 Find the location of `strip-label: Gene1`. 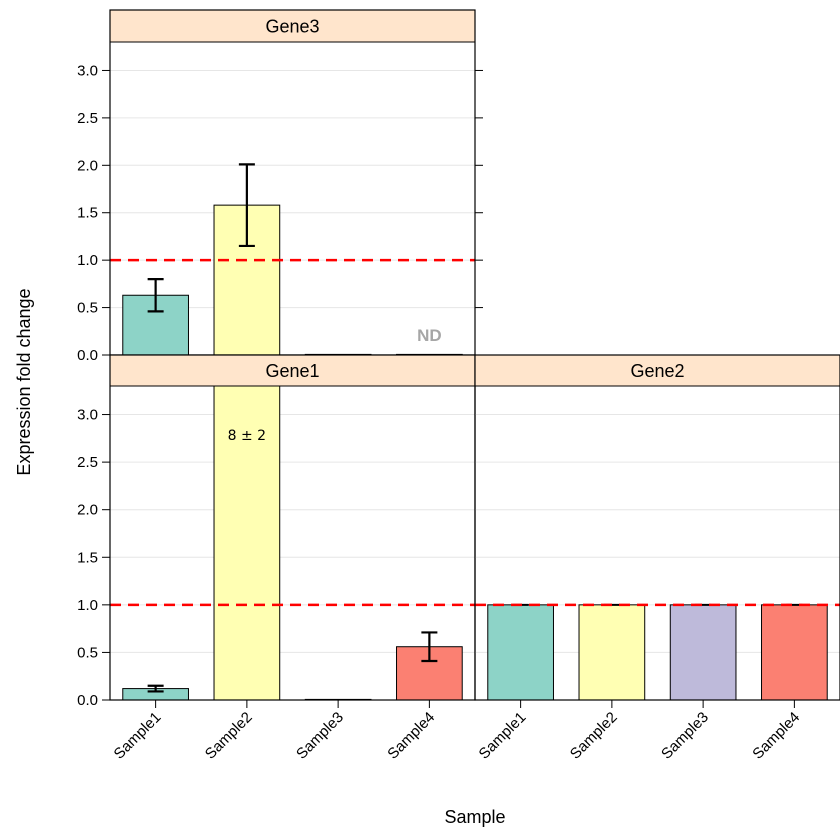

strip-label: Gene1 is located at coordinates (292, 371).